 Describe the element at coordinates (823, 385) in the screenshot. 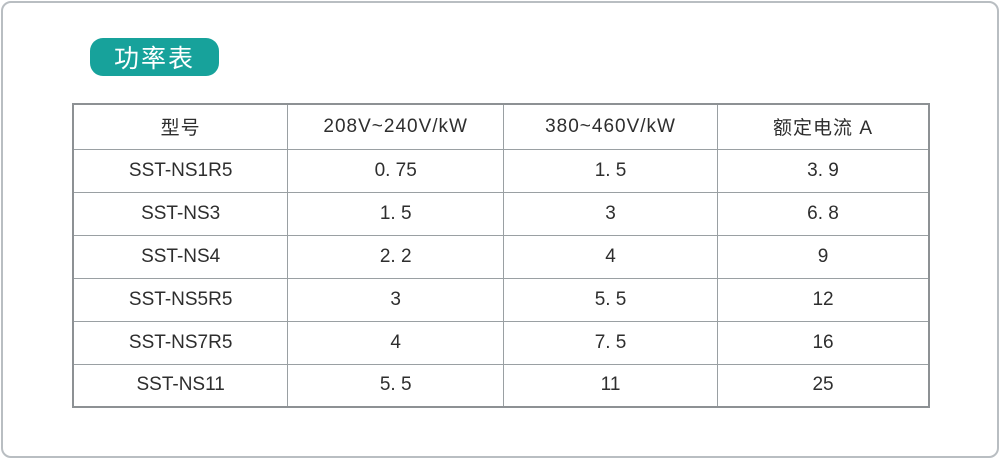

I see `value-cell: 25` at that location.